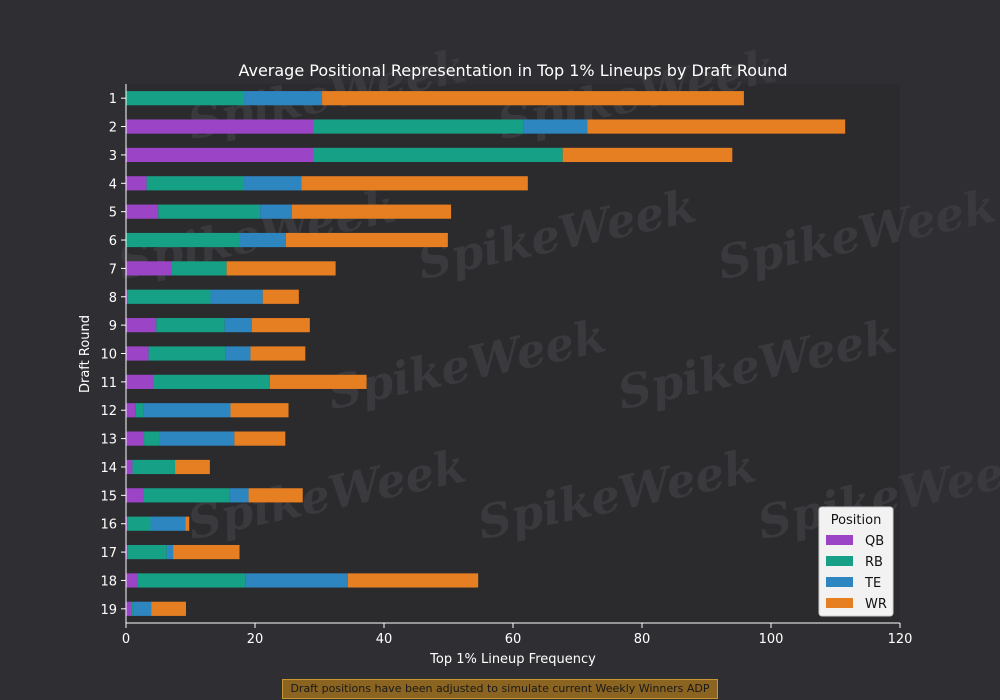 This screenshot has height=700, width=1000. What do you see at coordinates (135, 438) in the screenshot?
I see `bar-round-13-qb` at bounding box center [135, 438].